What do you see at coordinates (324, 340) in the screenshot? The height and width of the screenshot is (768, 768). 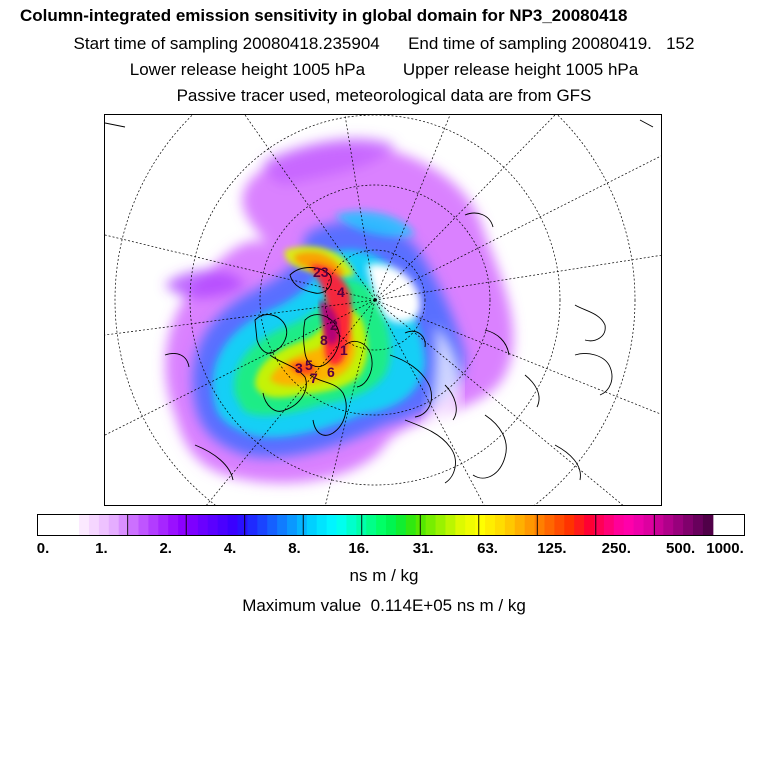 I see `release-marker-label: 8` at bounding box center [324, 340].